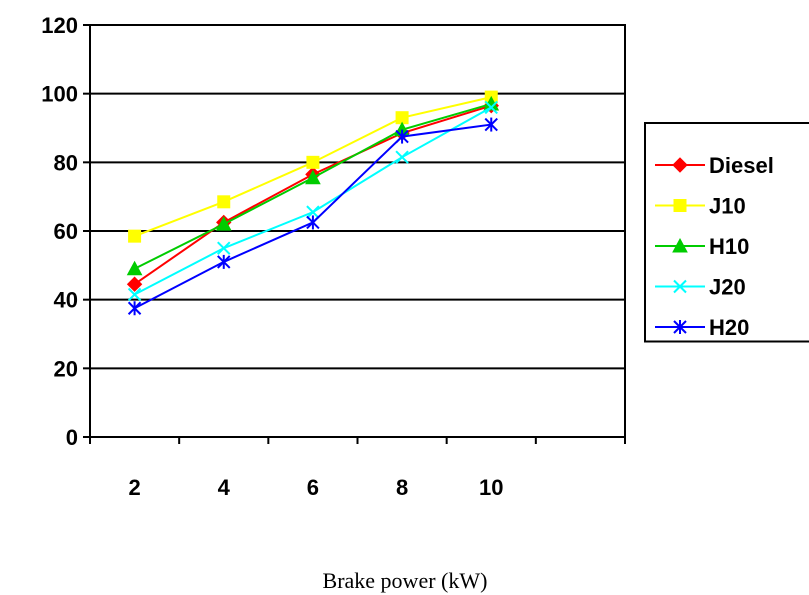 The height and width of the screenshot is (595, 809). What do you see at coordinates (727, 206) in the screenshot?
I see `legend-label: J10` at bounding box center [727, 206].